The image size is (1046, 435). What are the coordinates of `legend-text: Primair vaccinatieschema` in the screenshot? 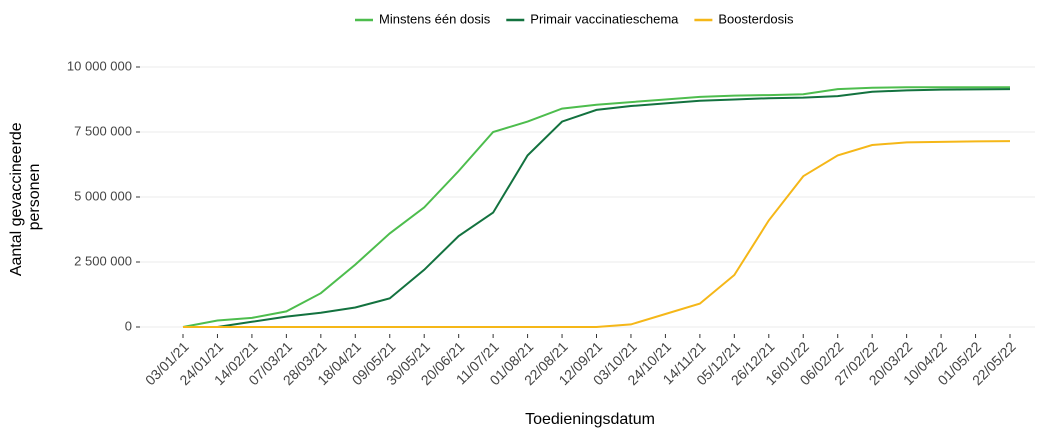 It's located at (604, 18).